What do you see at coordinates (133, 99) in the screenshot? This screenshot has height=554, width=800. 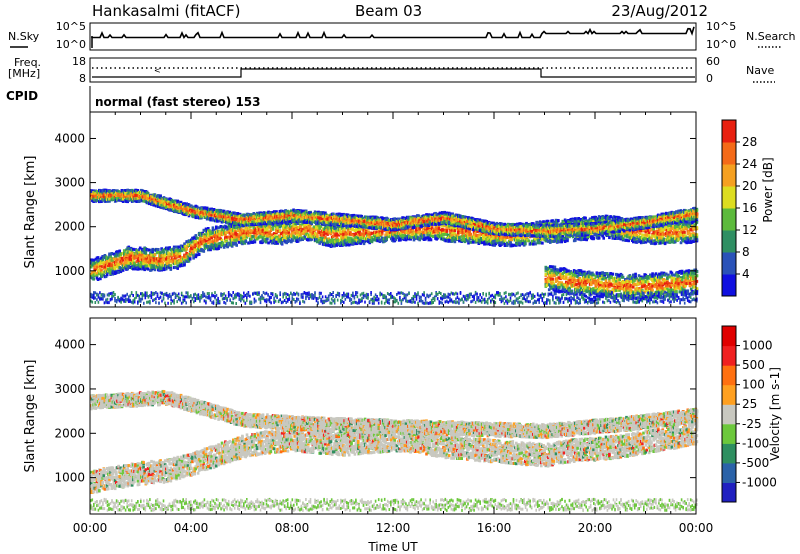 I see `cpid-row: CPID normal (fast stereo) 153` at bounding box center [133, 99].